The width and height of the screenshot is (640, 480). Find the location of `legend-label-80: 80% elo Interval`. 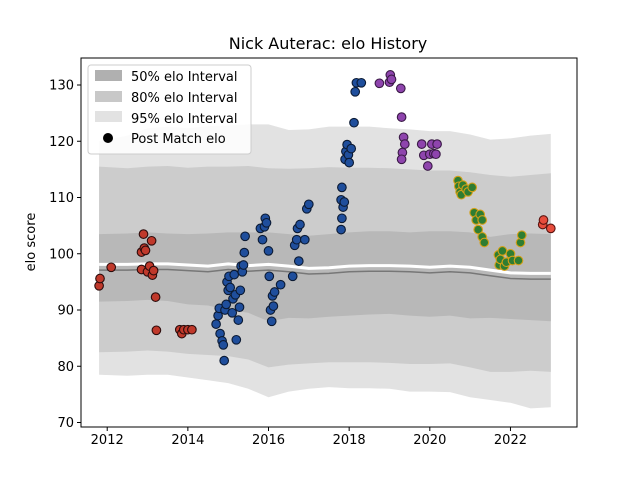

legend-label-80: 80% elo Interval is located at coordinates (184, 98).